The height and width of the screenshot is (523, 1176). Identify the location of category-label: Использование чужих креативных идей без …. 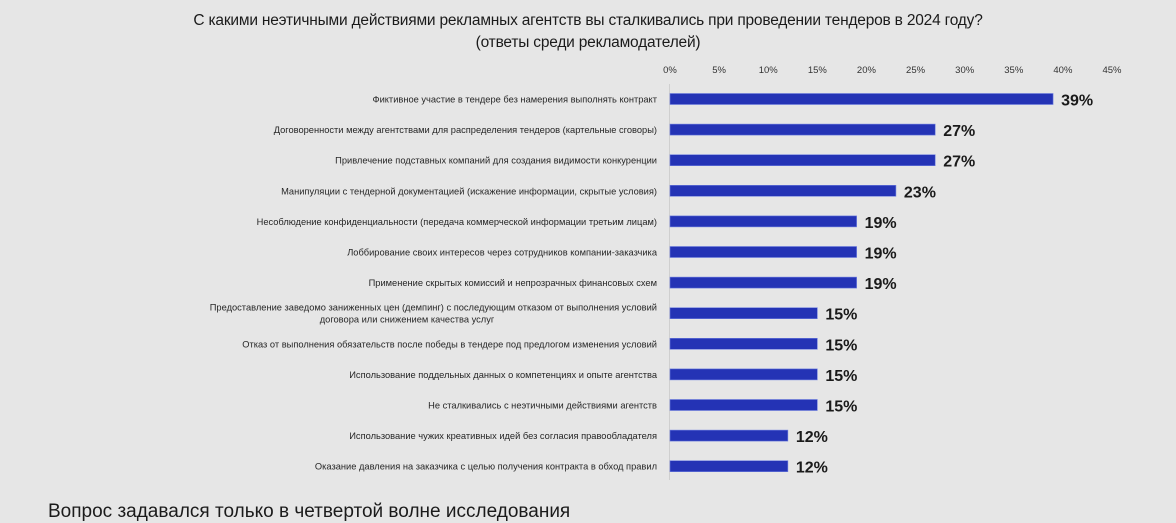
(503, 436).